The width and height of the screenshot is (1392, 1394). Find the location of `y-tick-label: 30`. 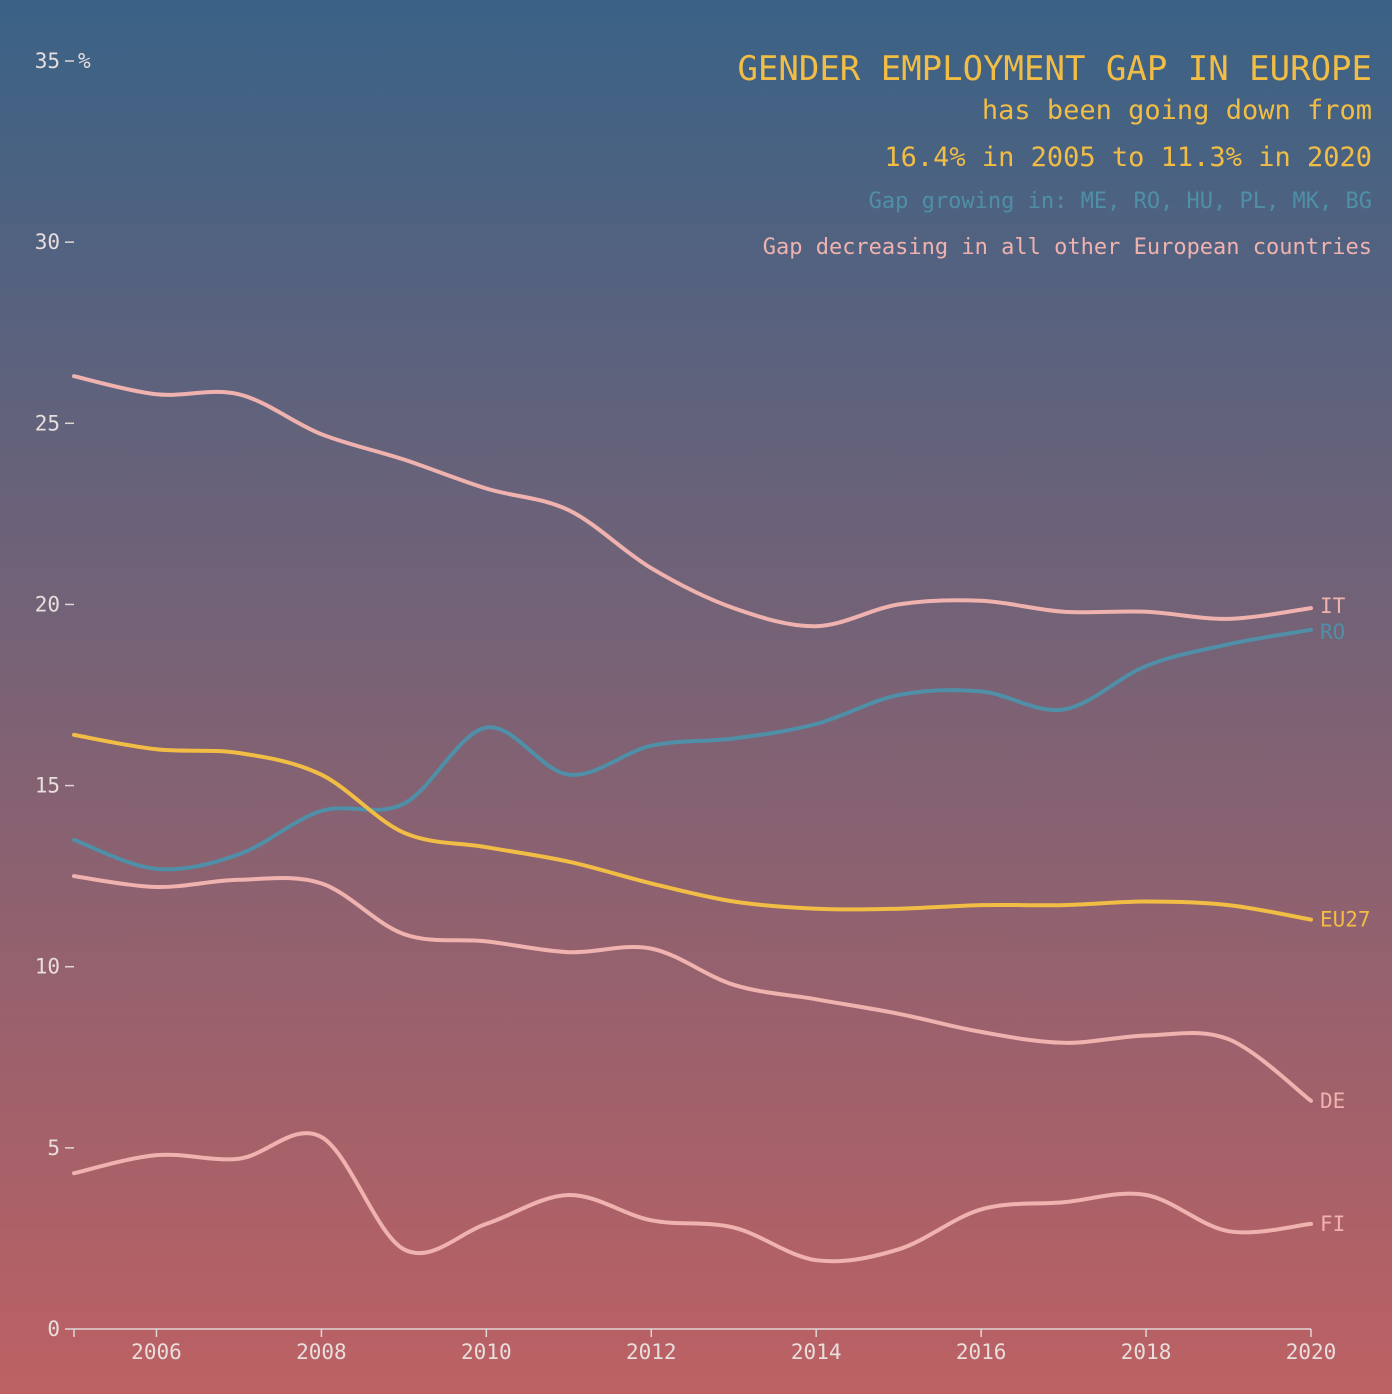

y-tick-label: 30 is located at coordinates (47, 242).